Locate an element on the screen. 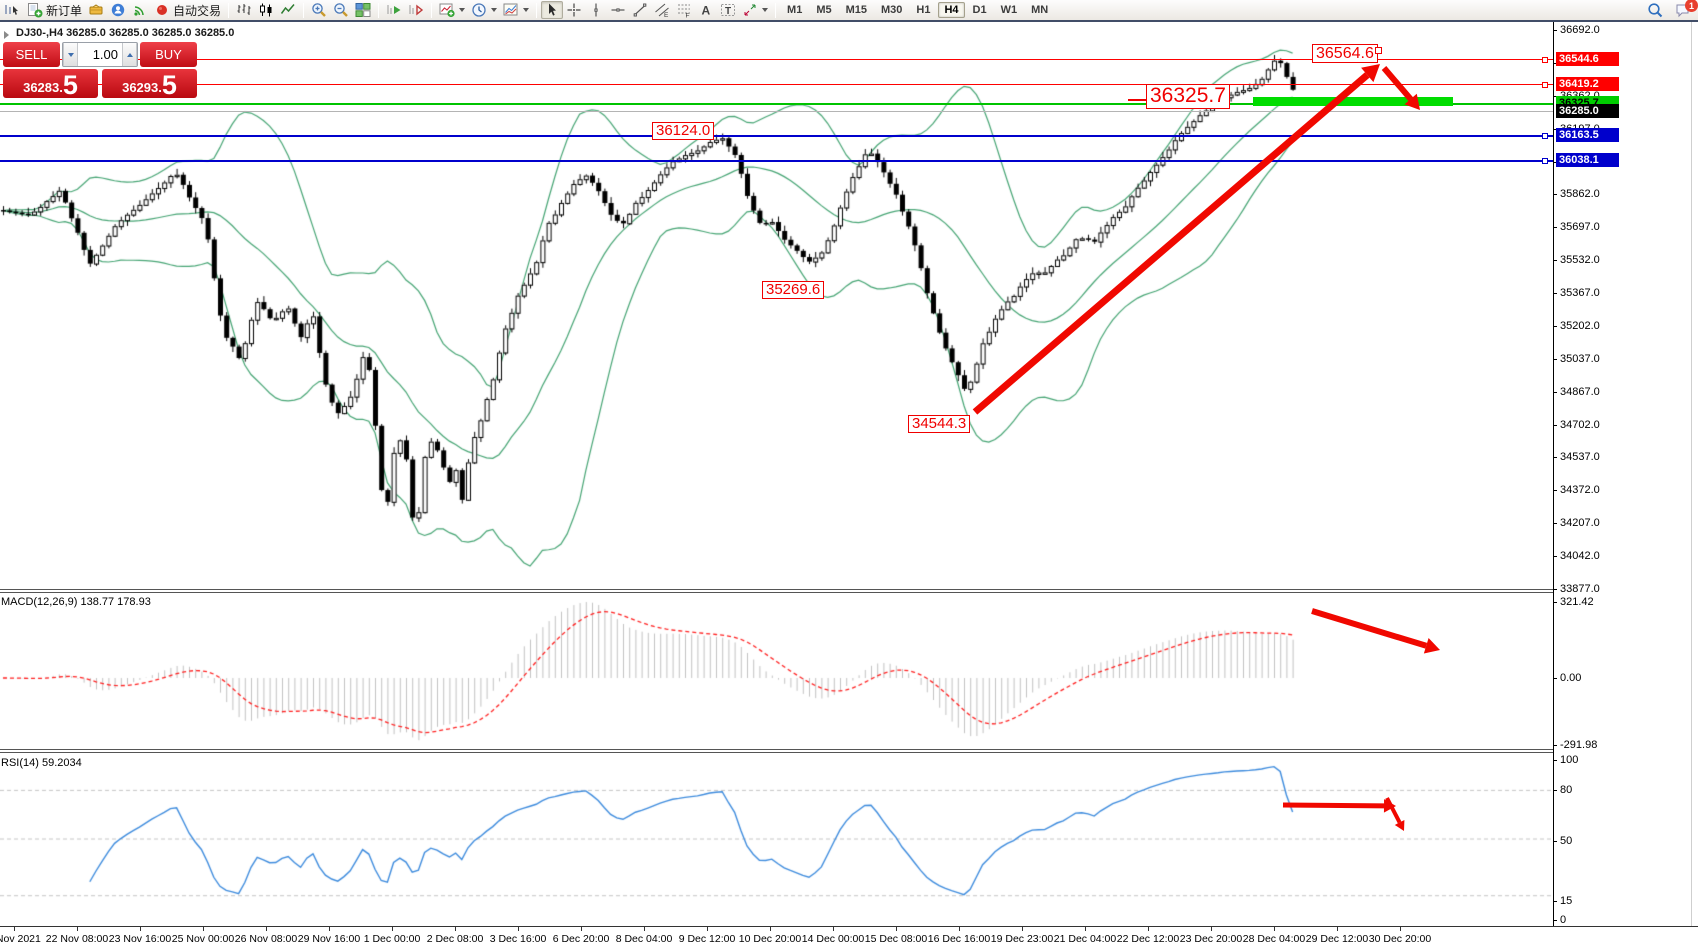 The image size is (1698, 948). trendline-icon is located at coordinates (640, 10).